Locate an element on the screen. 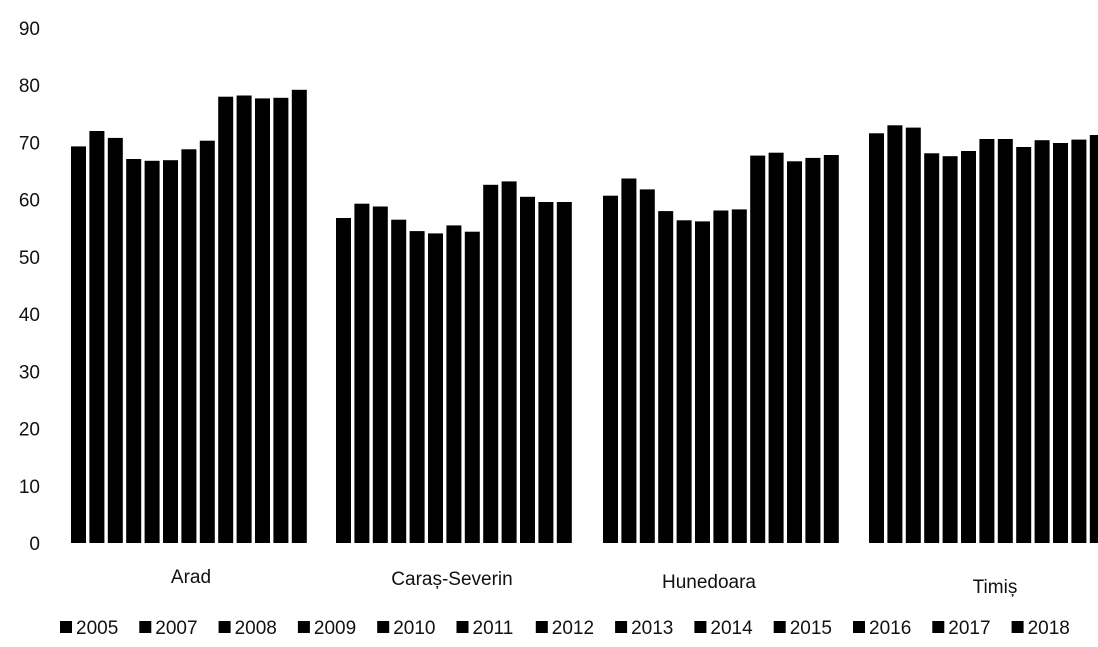 This screenshot has height=647, width=1098. bar-timi--2007 is located at coordinates (895, 334).